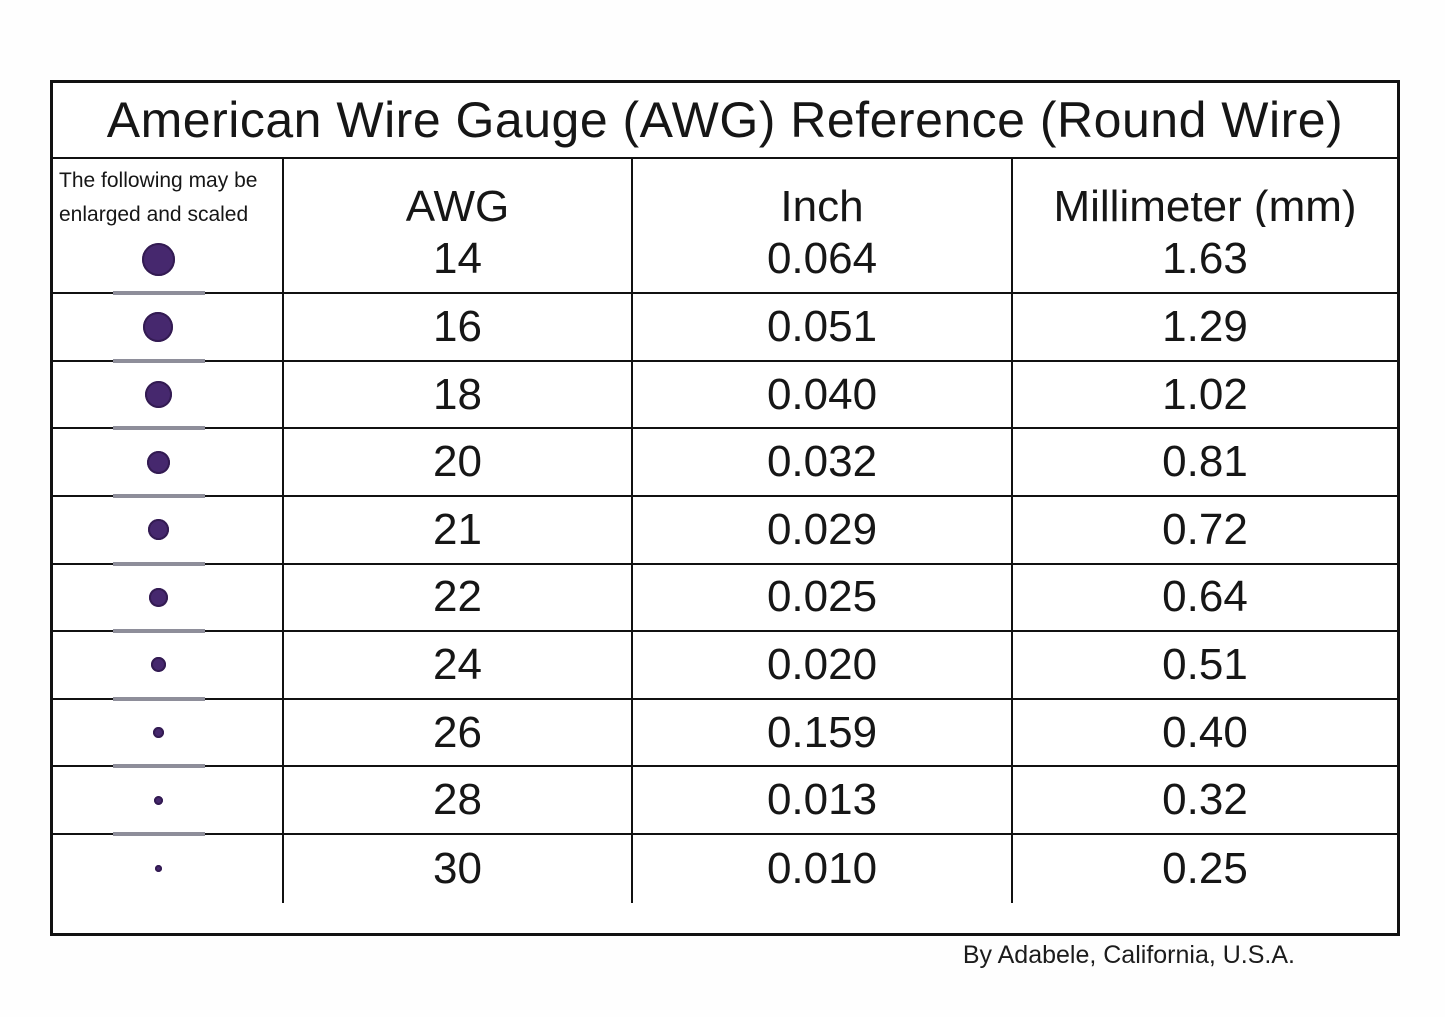 This screenshot has height=1017, width=1445. I want to click on awg-value-cell: 14, so click(458, 260).